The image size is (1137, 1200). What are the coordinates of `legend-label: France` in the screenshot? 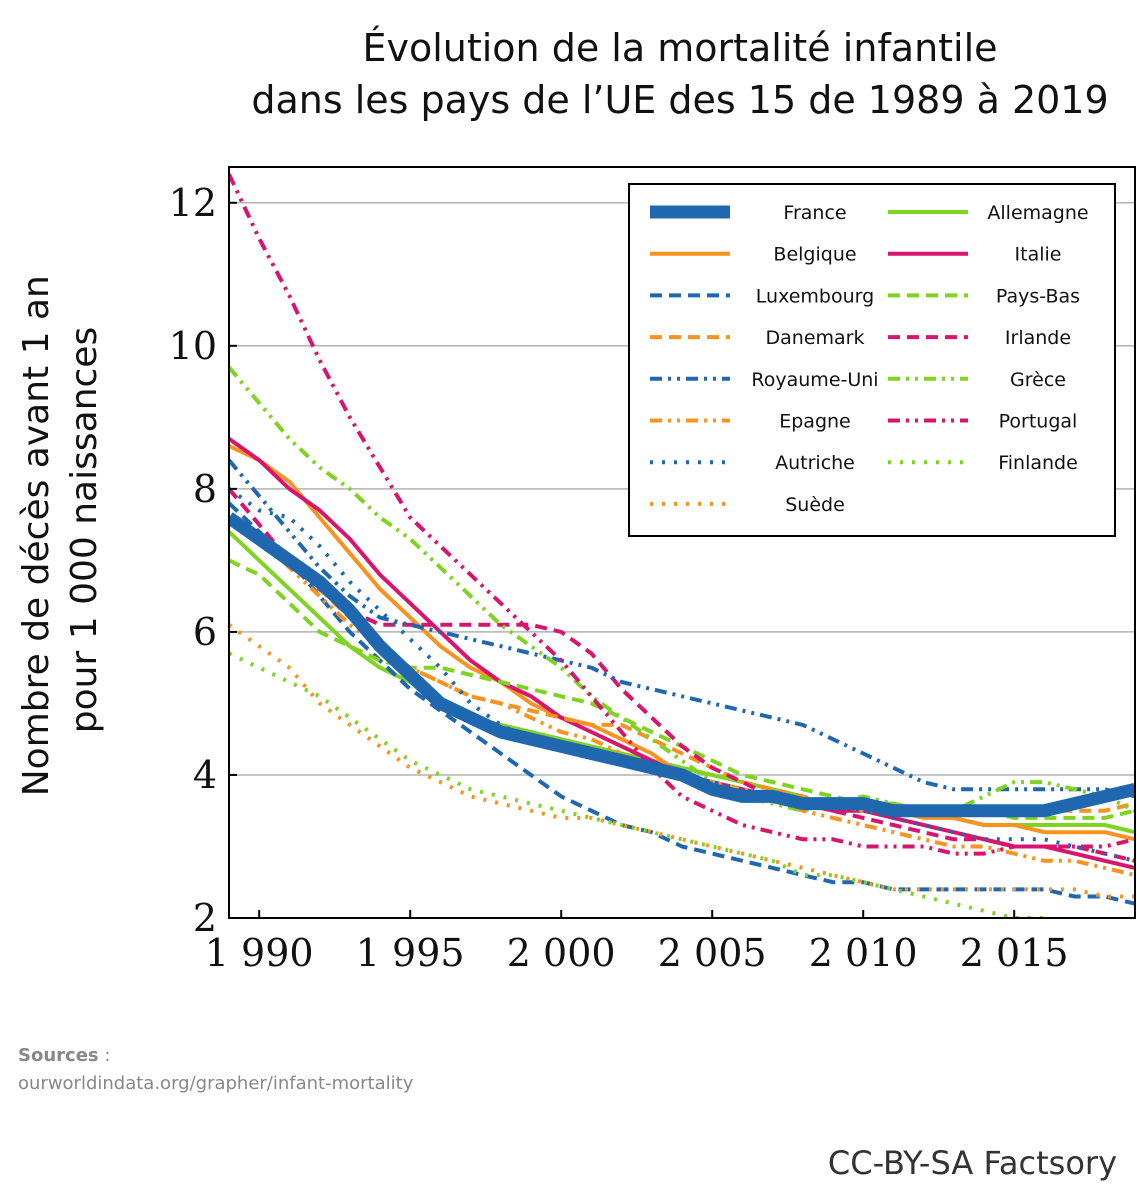 It's located at (814, 213).